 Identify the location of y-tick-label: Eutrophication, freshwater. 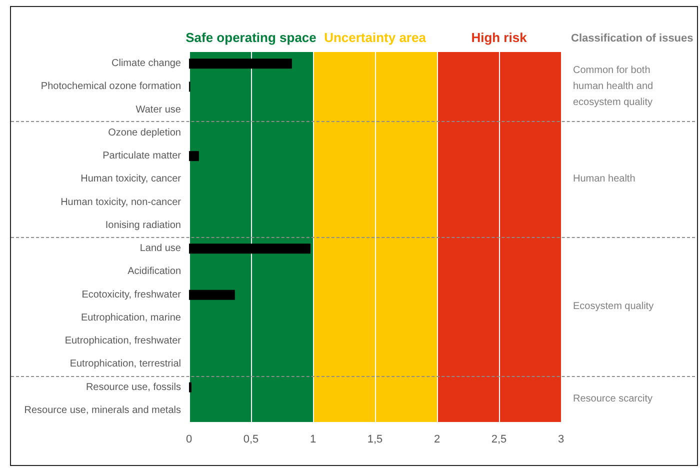
(123, 341).